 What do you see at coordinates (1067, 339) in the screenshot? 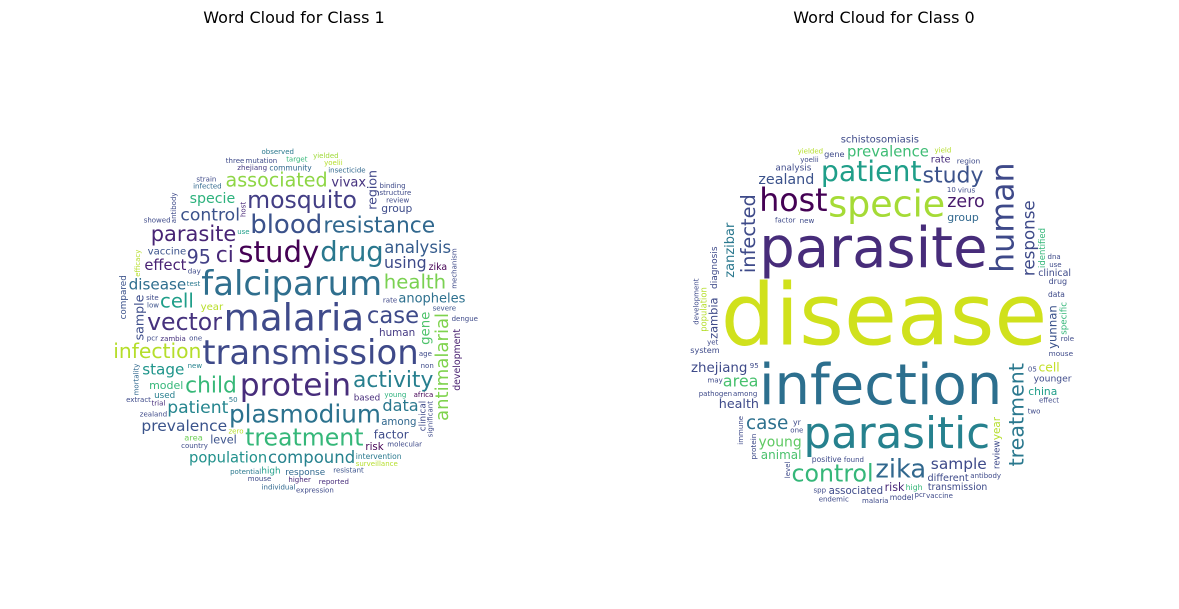
I see `word-role: role` at bounding box center [1067, 339].